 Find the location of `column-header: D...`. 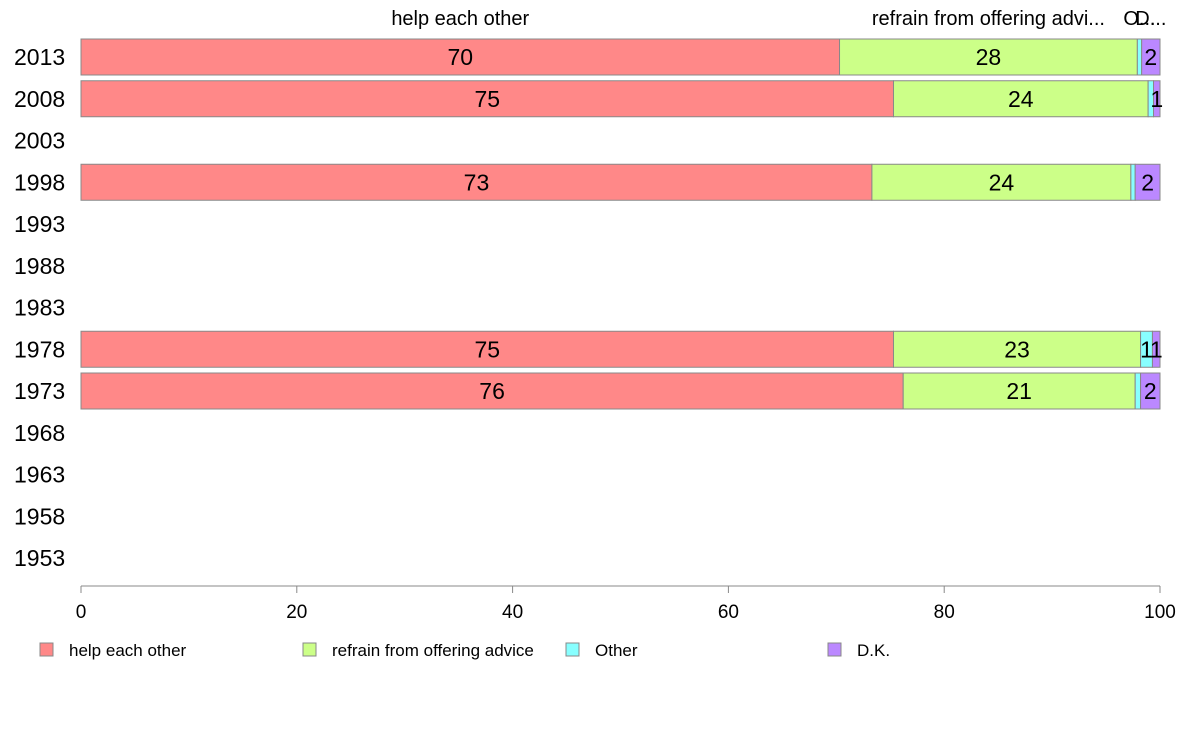

column-header: D... is located at coordinates (1150, 19).